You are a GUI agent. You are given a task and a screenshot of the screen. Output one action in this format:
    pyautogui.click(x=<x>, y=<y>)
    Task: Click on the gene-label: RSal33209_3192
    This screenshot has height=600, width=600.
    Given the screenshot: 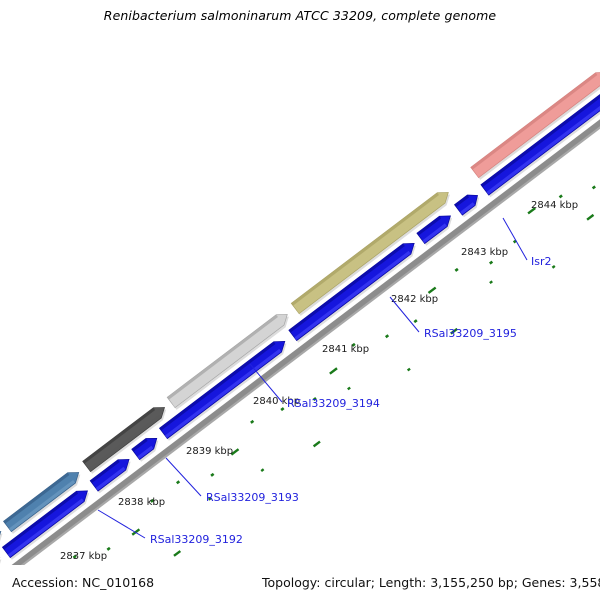 What is the action you would take?
    pyautogui.click(x=170, y=527)
    